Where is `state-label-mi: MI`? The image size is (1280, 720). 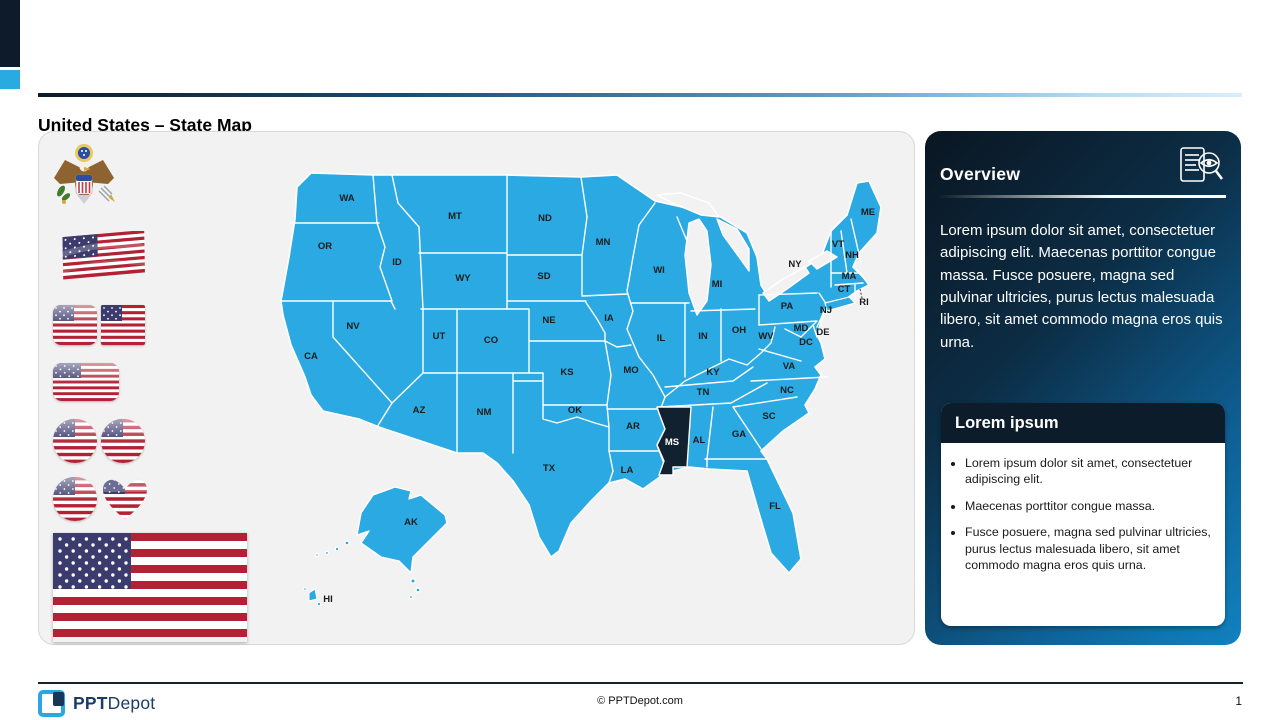
state-label-mi: MI is located at coordinates (717, 284).